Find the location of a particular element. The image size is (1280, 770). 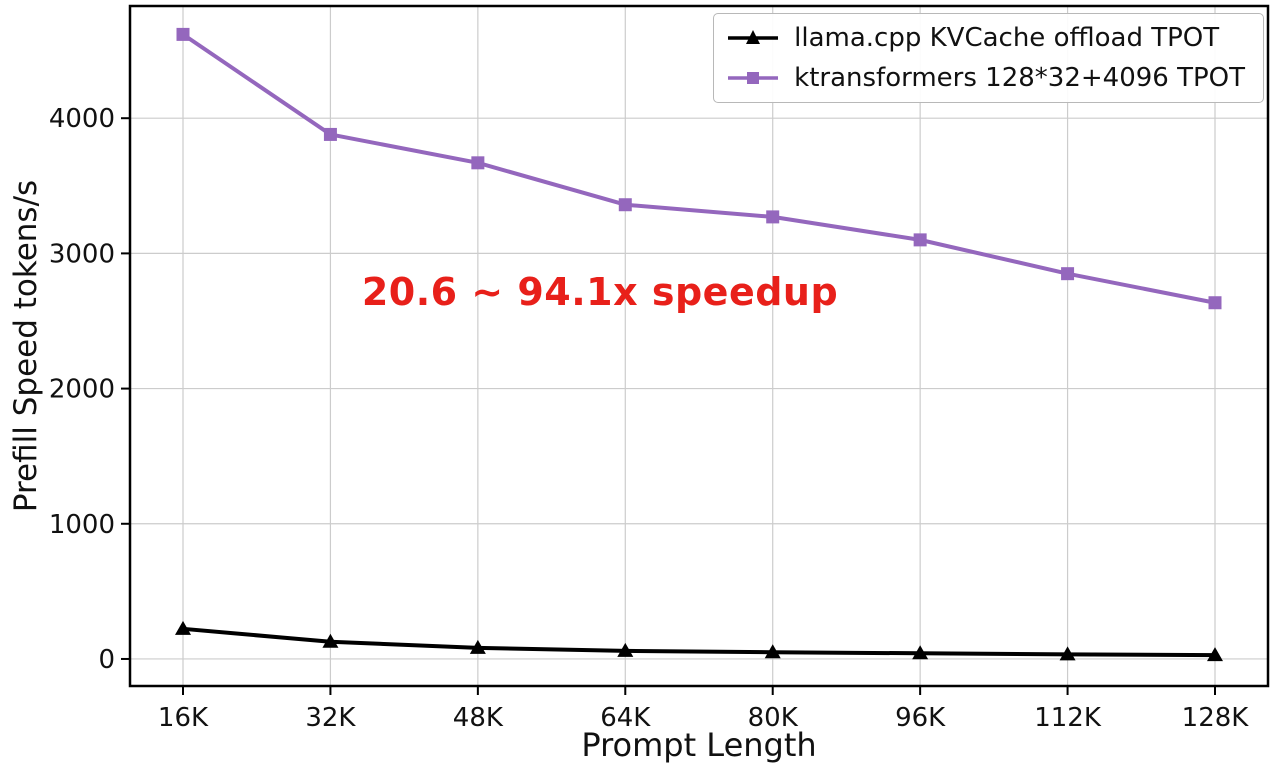

svg-text: 4000 is located at coordinates (82, 119).